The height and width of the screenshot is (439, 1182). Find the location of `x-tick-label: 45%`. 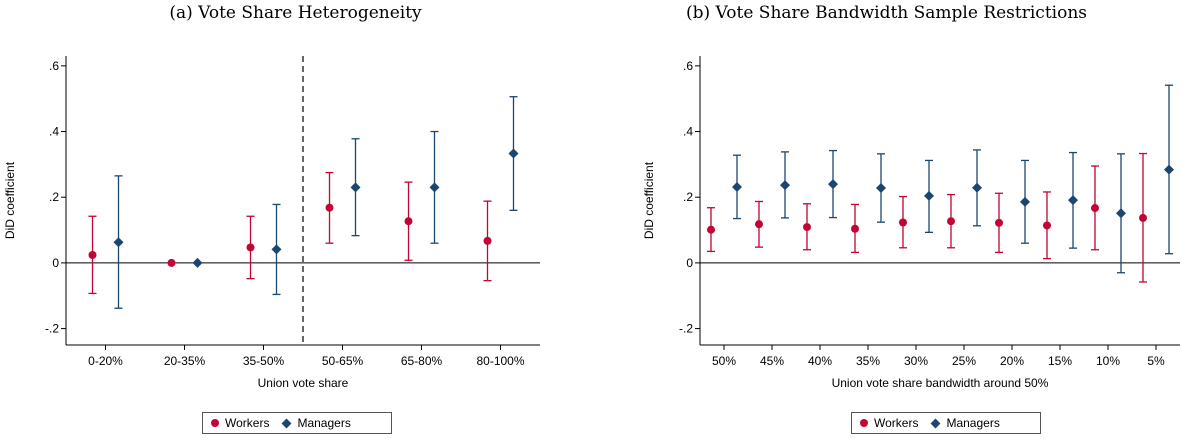

x-tick-label: 45% is located at coordinates (772, 361).